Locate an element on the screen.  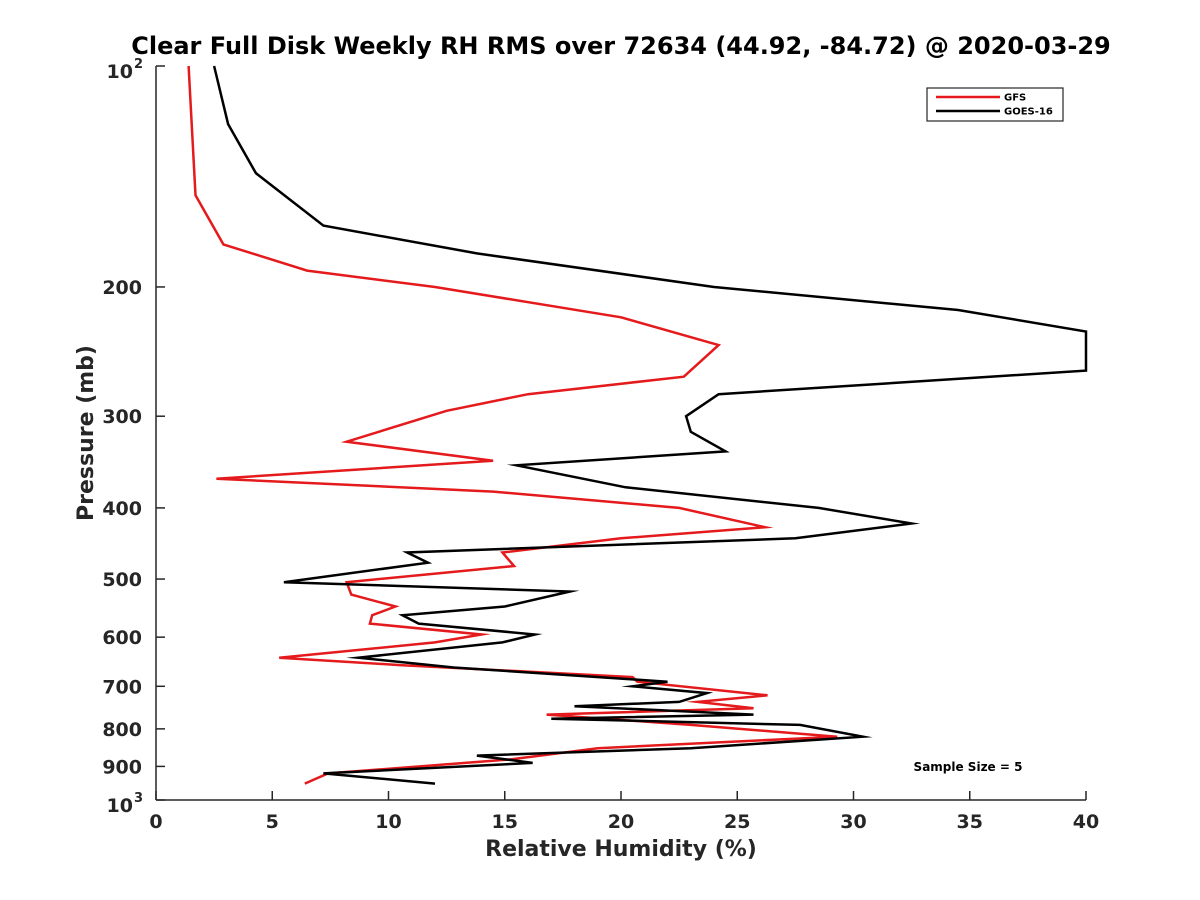
x-axis-ticks: 0 5 10 15 20 25 30 35 40 is located at coordinates (624, 812).